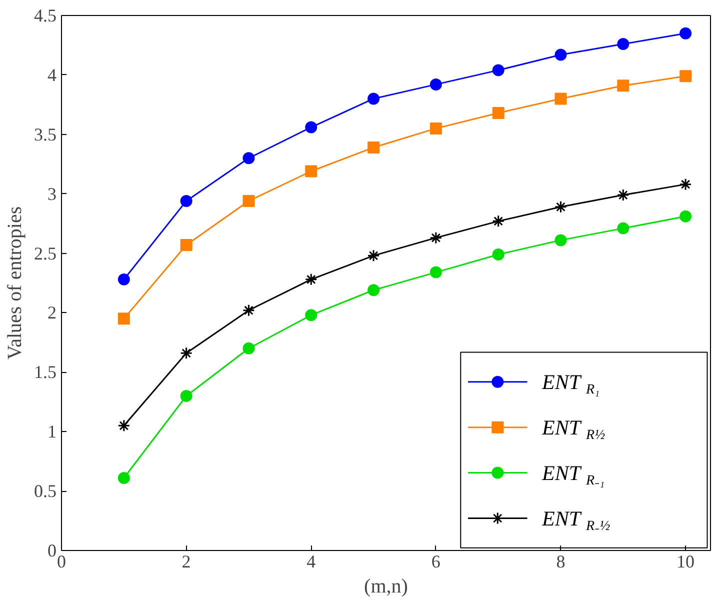  I want to click on y-axis-title: Values of entropies, so click(15, 283).